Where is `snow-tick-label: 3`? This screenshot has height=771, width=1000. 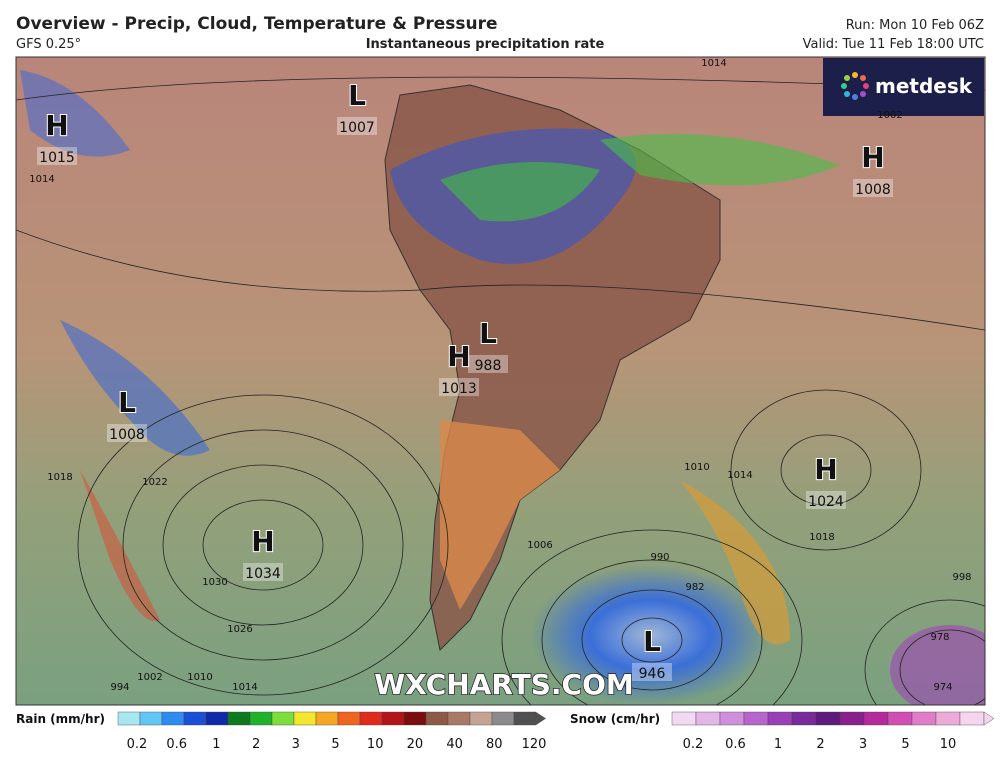 snow-tick-label: 3 is located at coordinates (863, 744).